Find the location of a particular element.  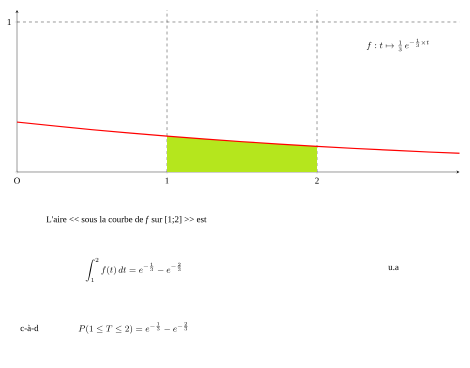

text: L'aire << sous la courbe de f sur [1;2] >> est is located at coordinates (126, 220).